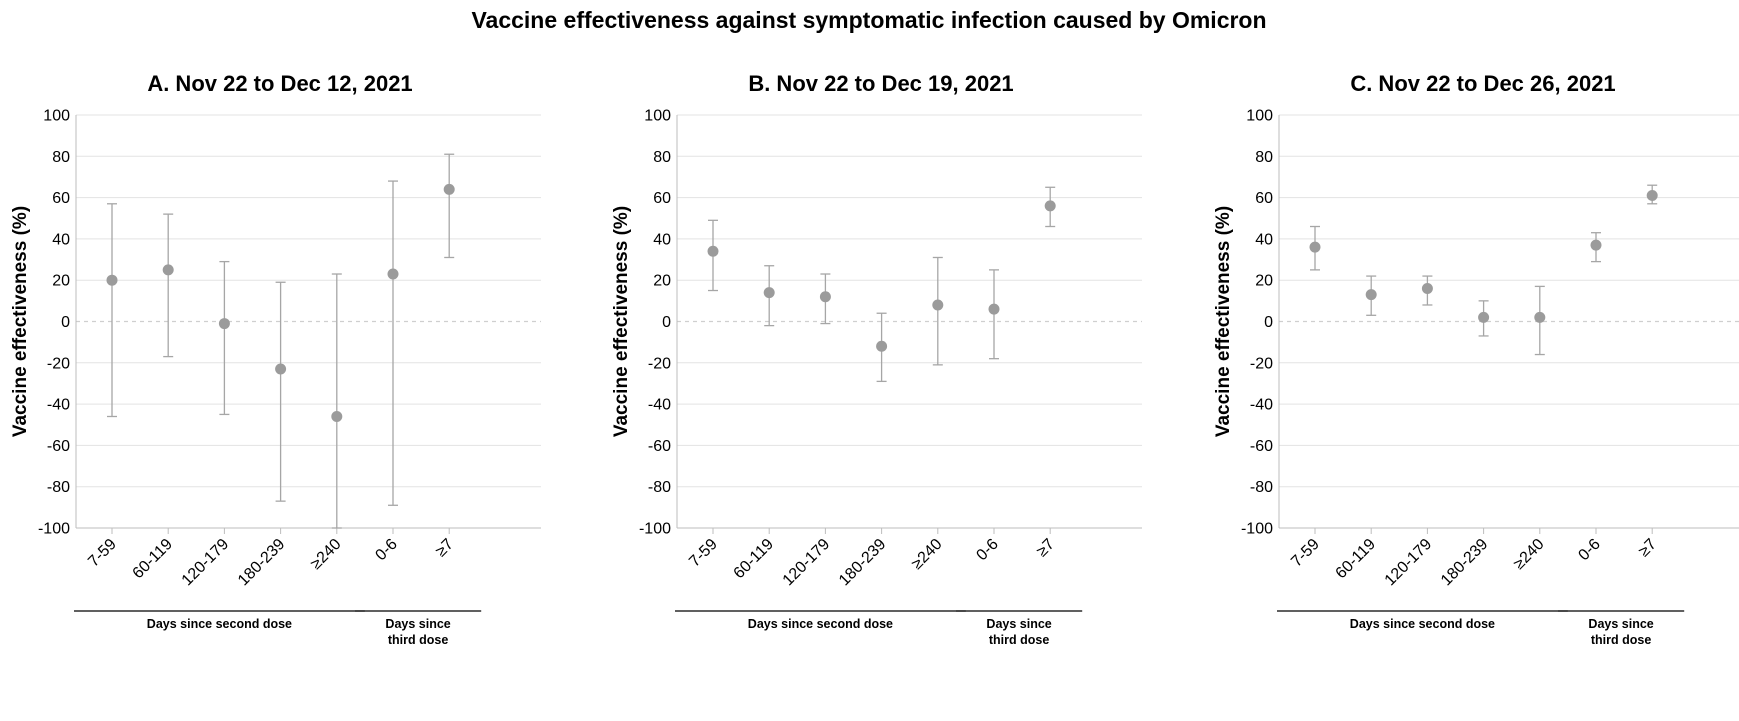 This screenshot has width=1739, height=721. I want to click on panel-title: C. Nov 22 to Dec 26, 2021, so click(1482, 83).